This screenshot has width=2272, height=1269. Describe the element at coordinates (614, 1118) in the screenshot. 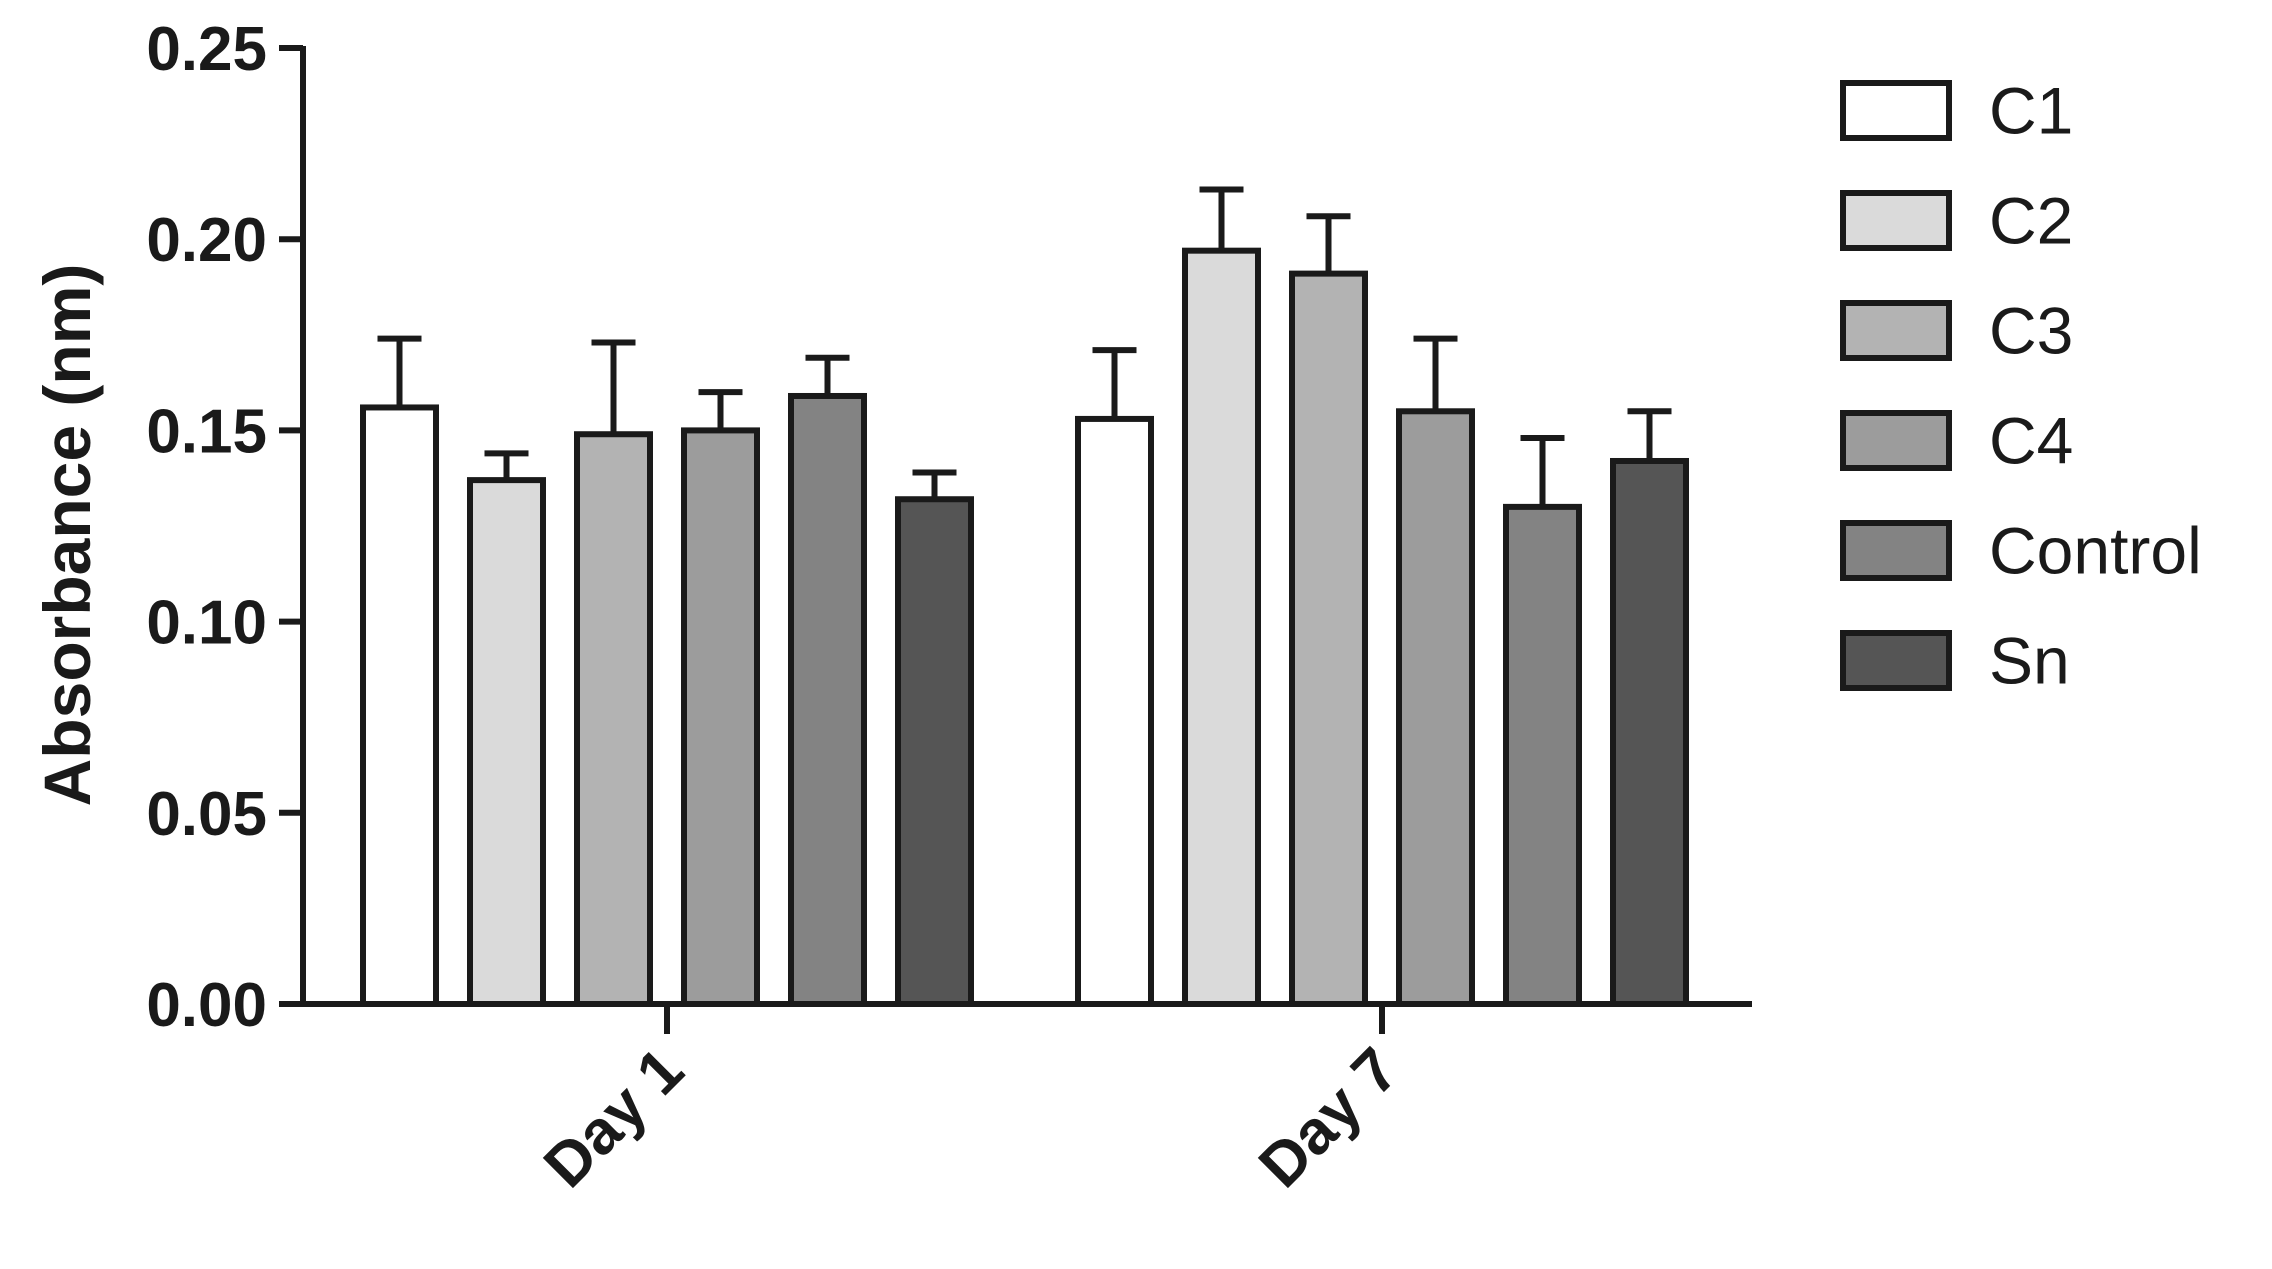

I see `x-category-label: Day 1` at that location.